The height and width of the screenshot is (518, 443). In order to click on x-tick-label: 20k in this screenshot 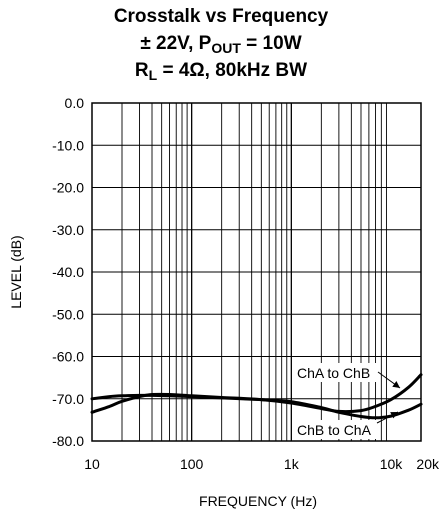, I will do `click(428, 464)`.